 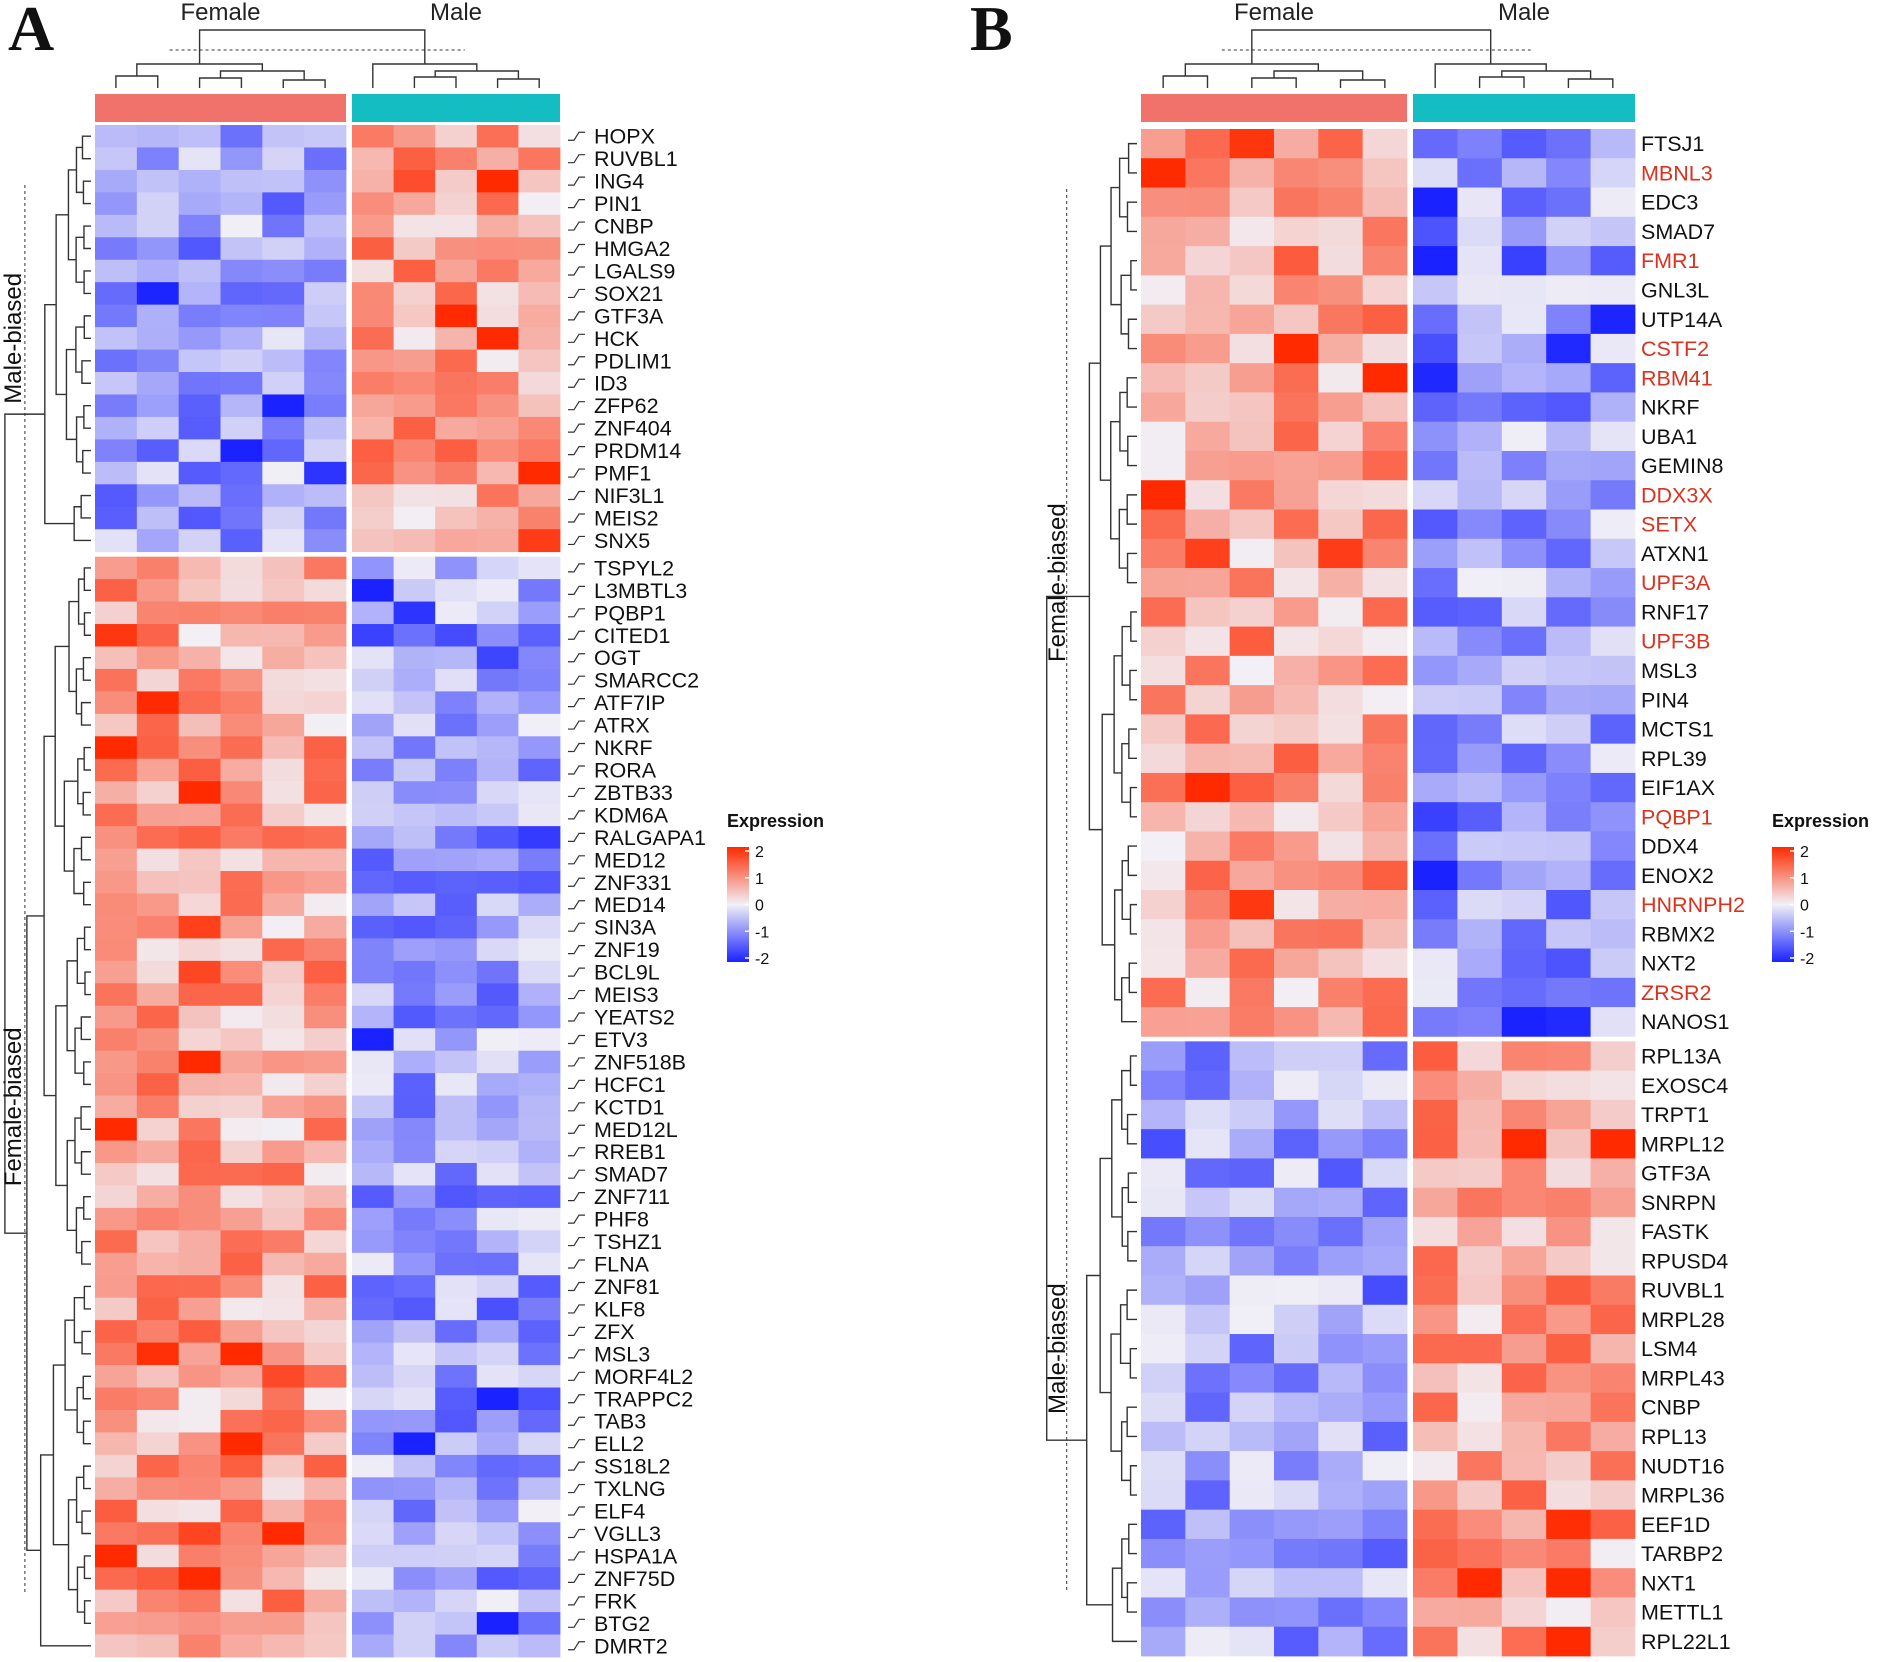 I want to click on gene-label: ZNF711, so click(x=632, y=1197).